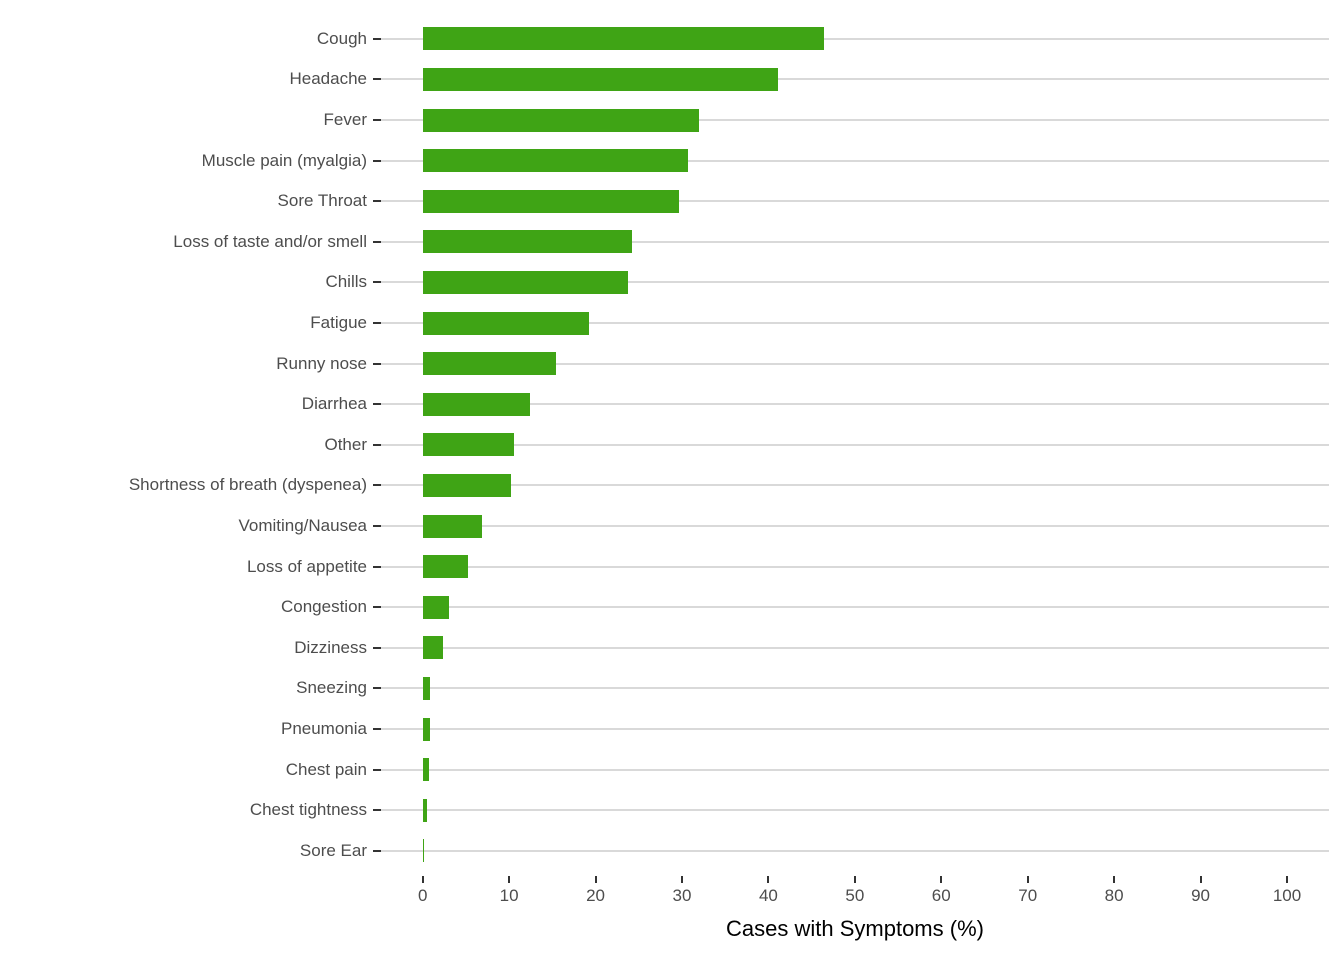 Image resolution: width=1344 pixels, height=960 pixels. Describe the element at coordinates (247, 485) in the screenshot. I see `y-axis-label: Shortness of breath (dyspenea)` at that location.